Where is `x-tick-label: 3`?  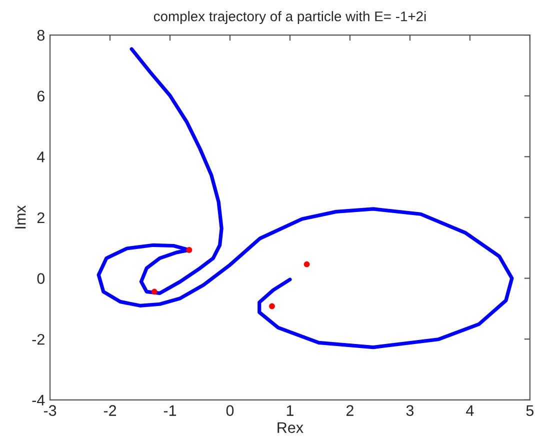
x-tick-label: 3 is located at coordinates (410, 410).